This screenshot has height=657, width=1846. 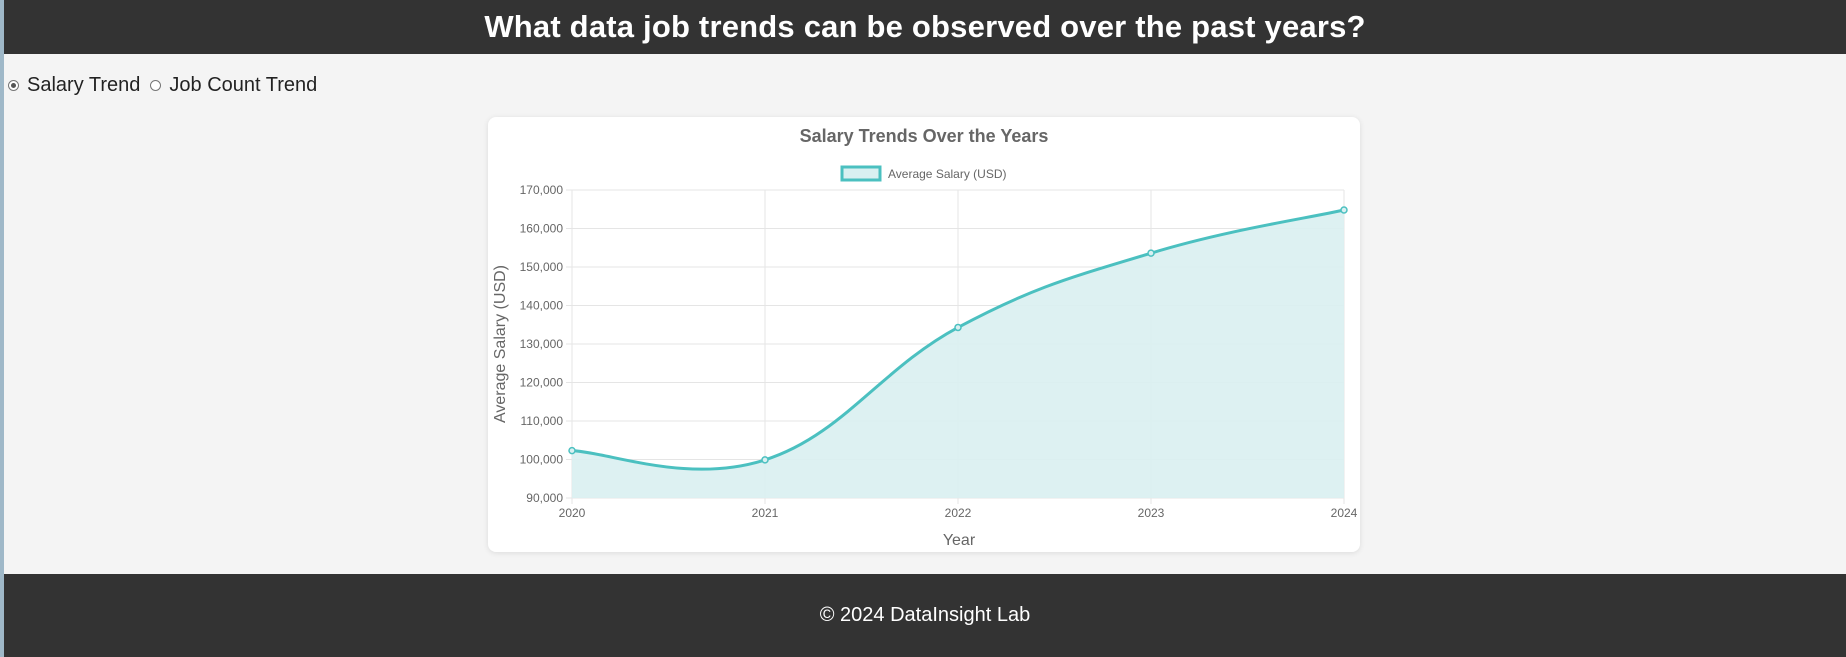 What do you see at coordinates (542, 460) in the screenshot?
I see `y-tick-label: 100,000` at bounding box center [542, 460].